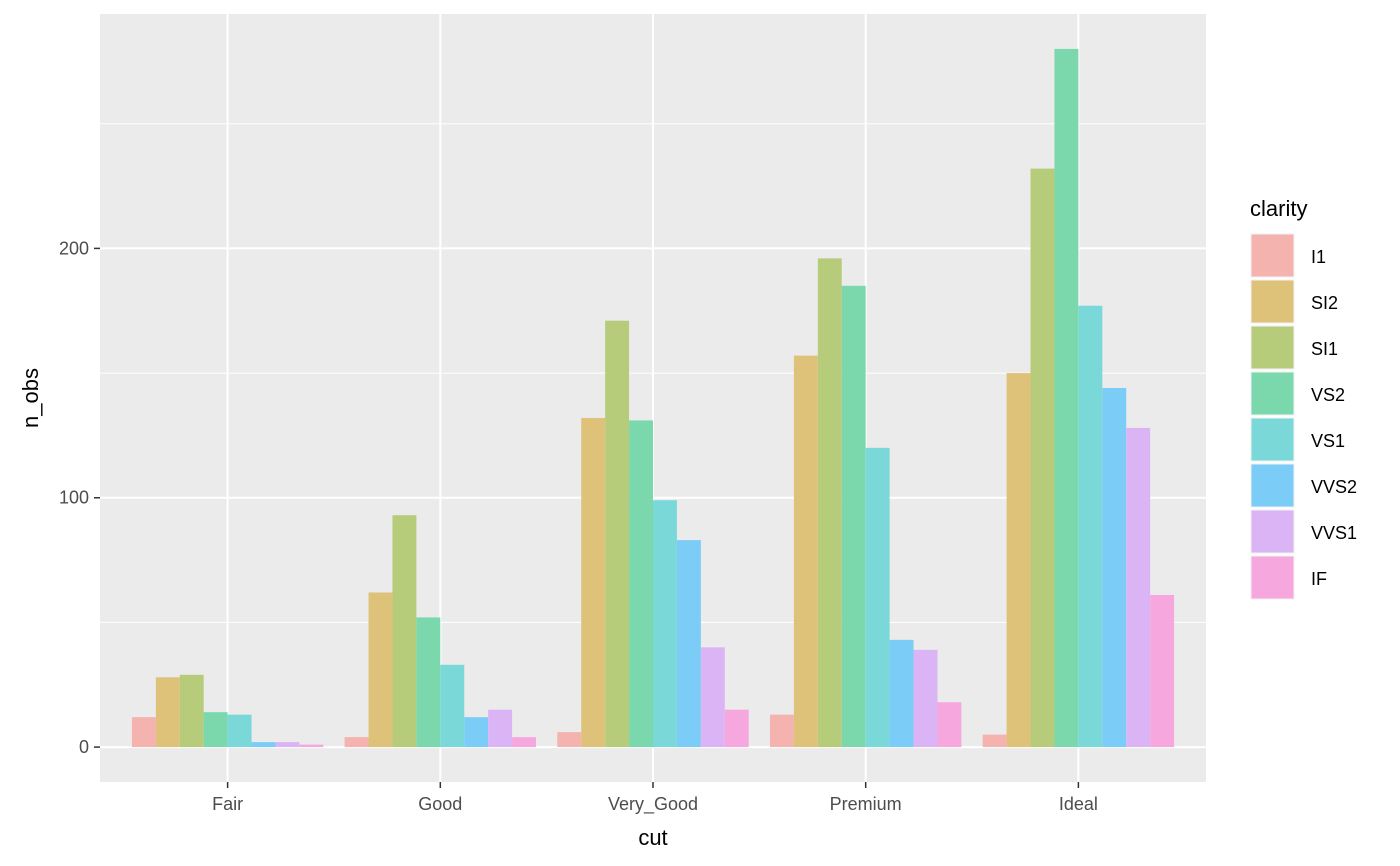  I want to click on bar-IF-Fair, so click(311, 746).